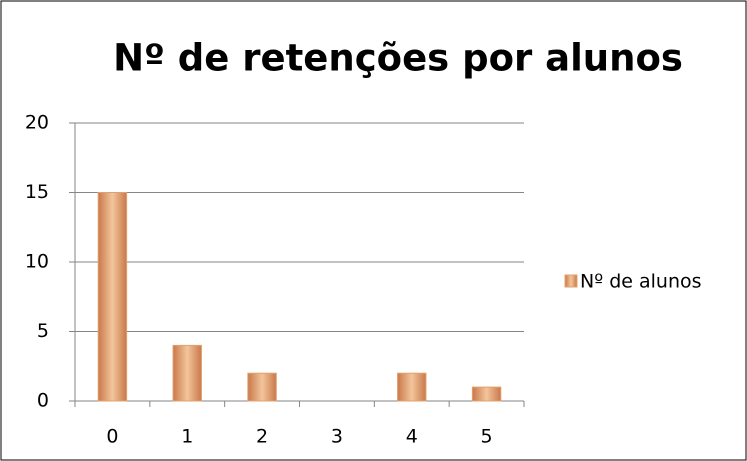 Image resolution: width=747 pixels, height=461 pixels. I want to click on y-tick-label: 20, so click(37, 123).